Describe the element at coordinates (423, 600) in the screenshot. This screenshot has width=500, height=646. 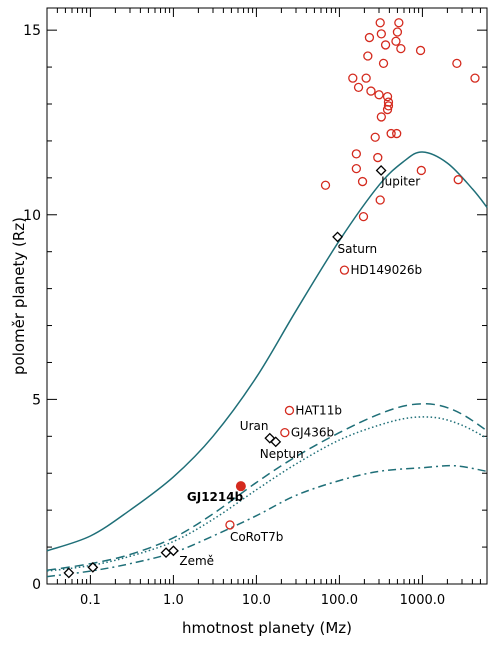
I see `x-tick-label: 1000.0` at that location.